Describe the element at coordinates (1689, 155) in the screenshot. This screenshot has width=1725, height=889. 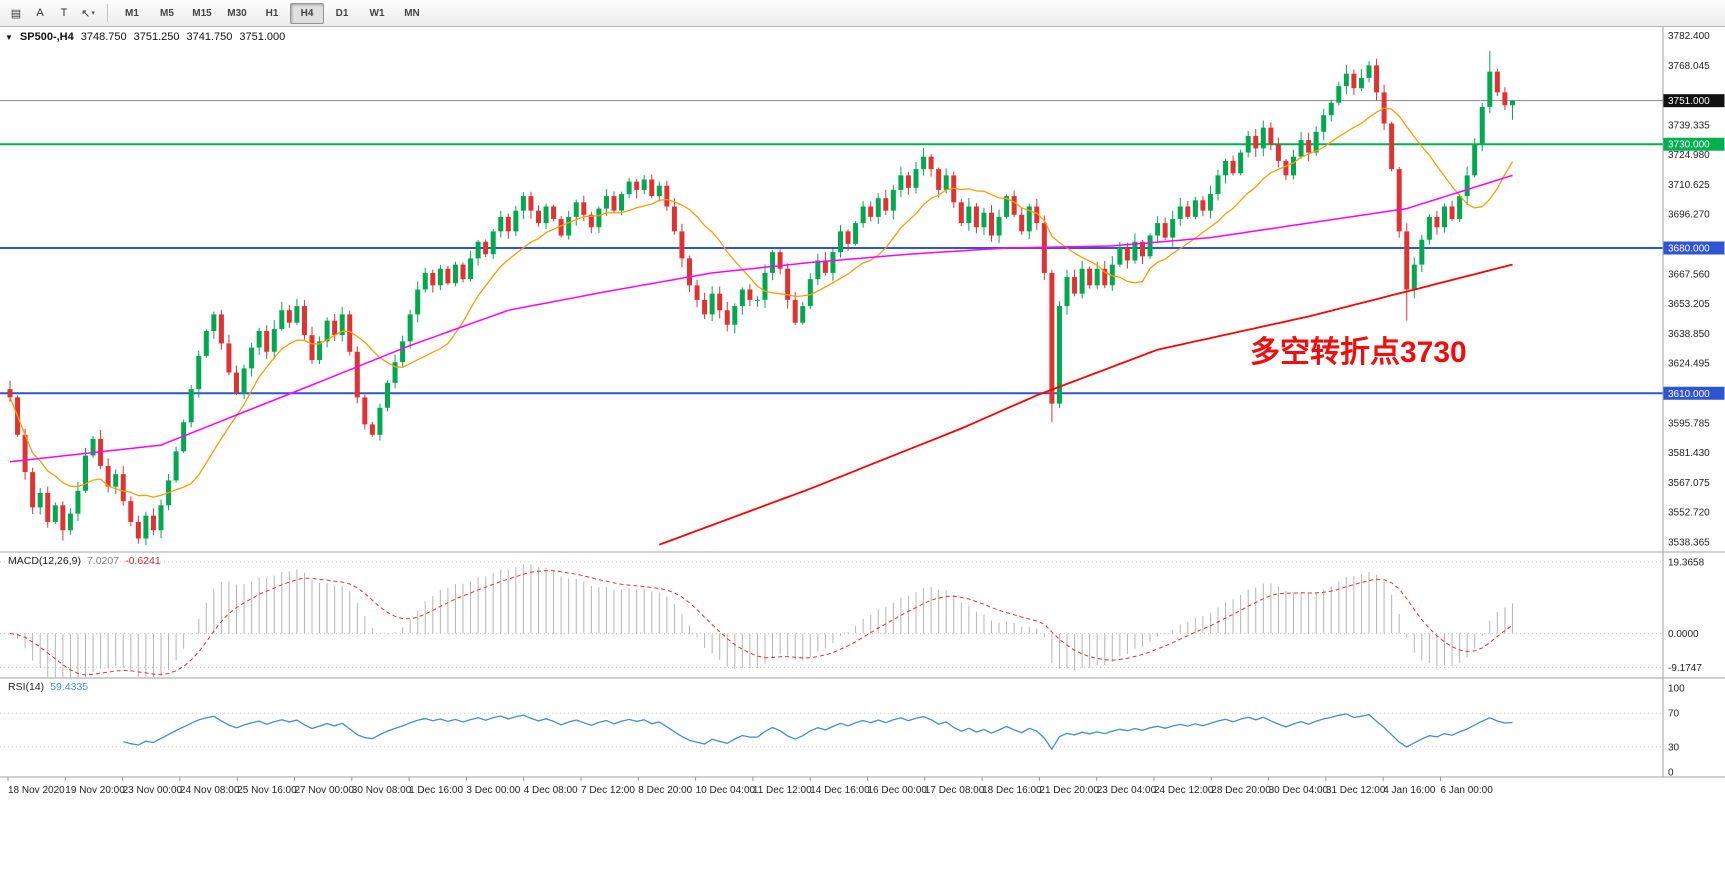
I see `price-axis-label: 3724.980` at that location.